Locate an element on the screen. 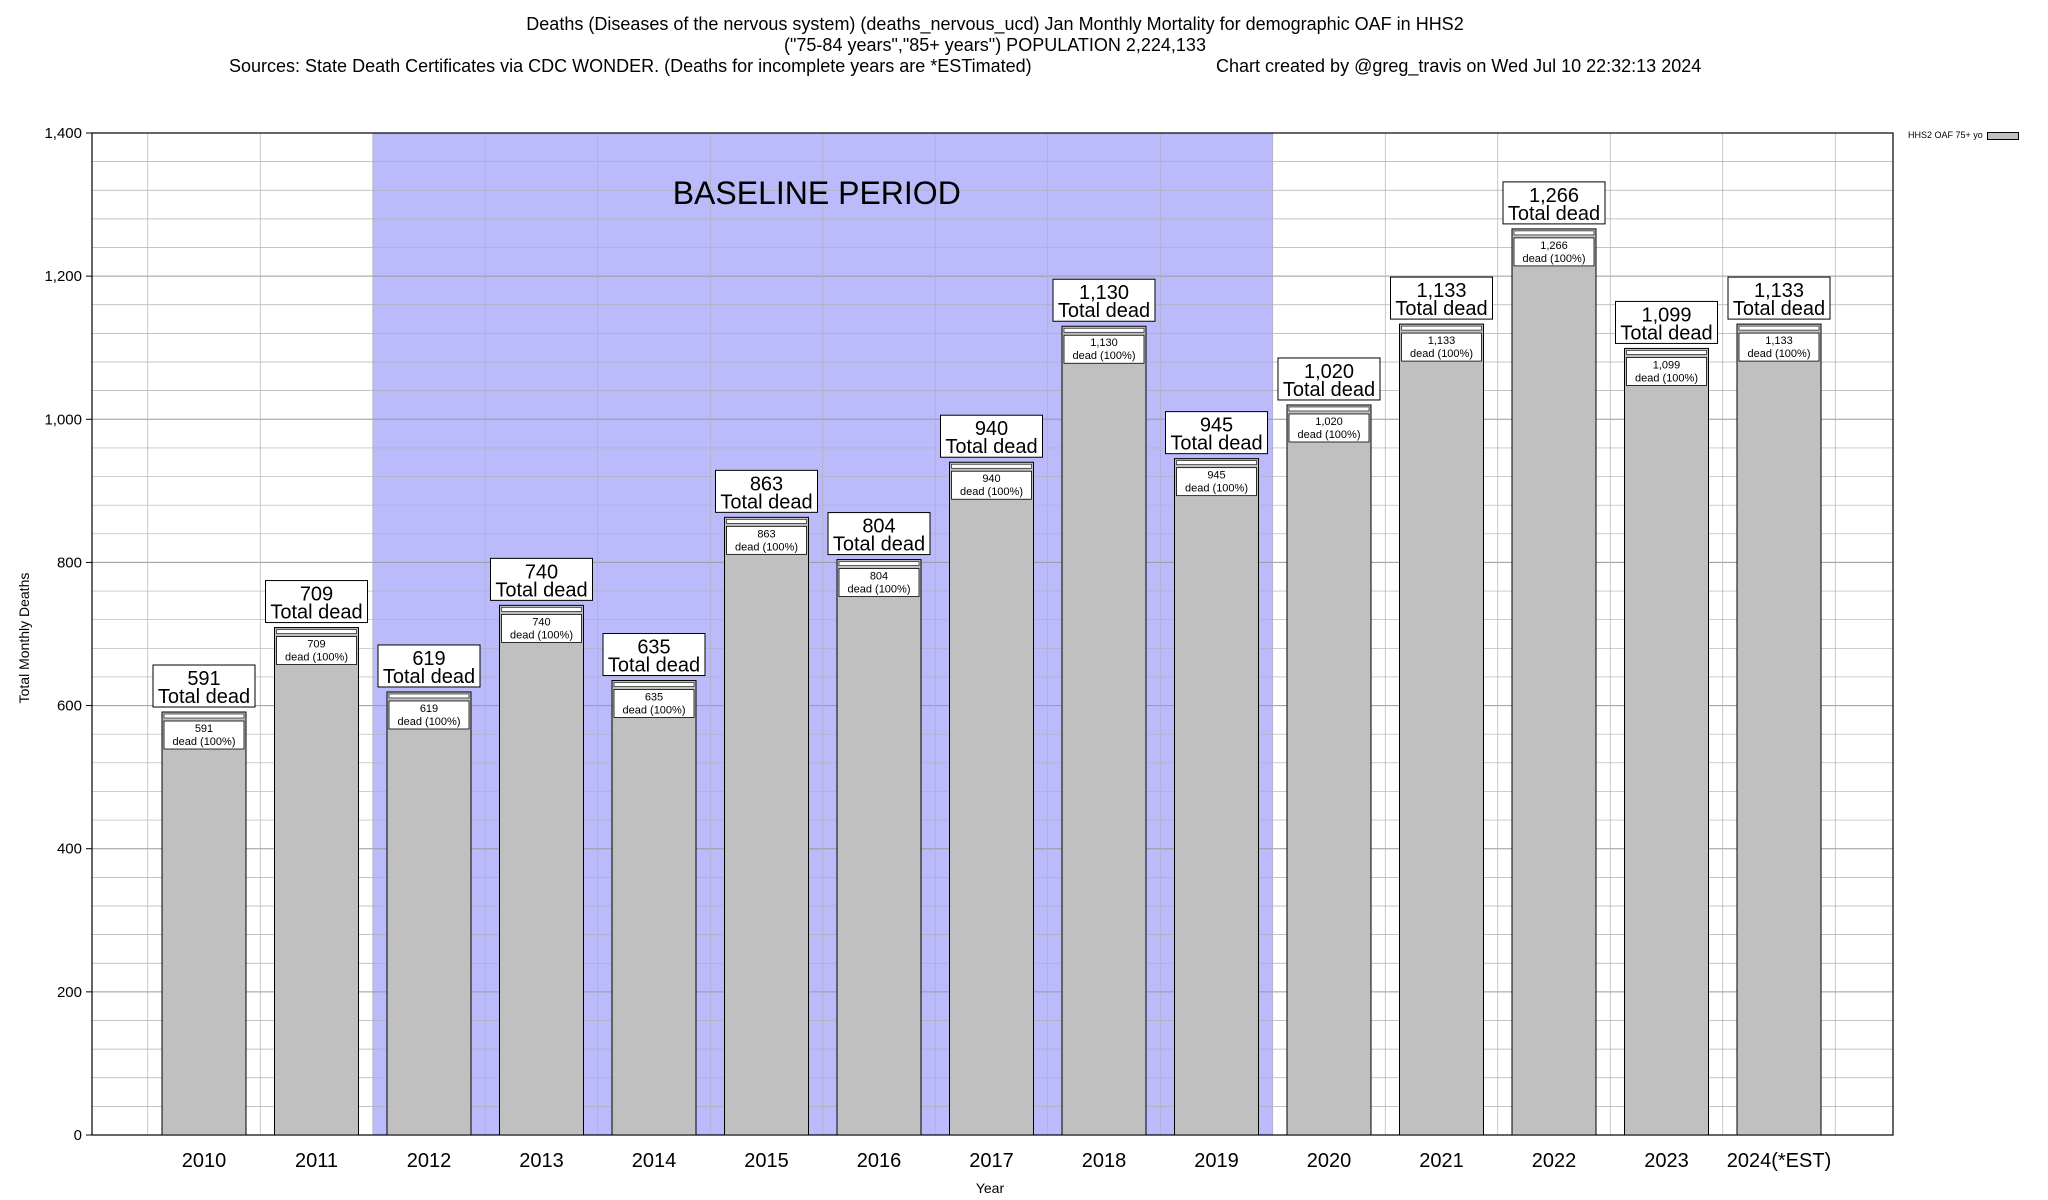 The height and width of the screenshot is (1200, 2048). y-tick-label: 600 is located at coordinates (69, 706).